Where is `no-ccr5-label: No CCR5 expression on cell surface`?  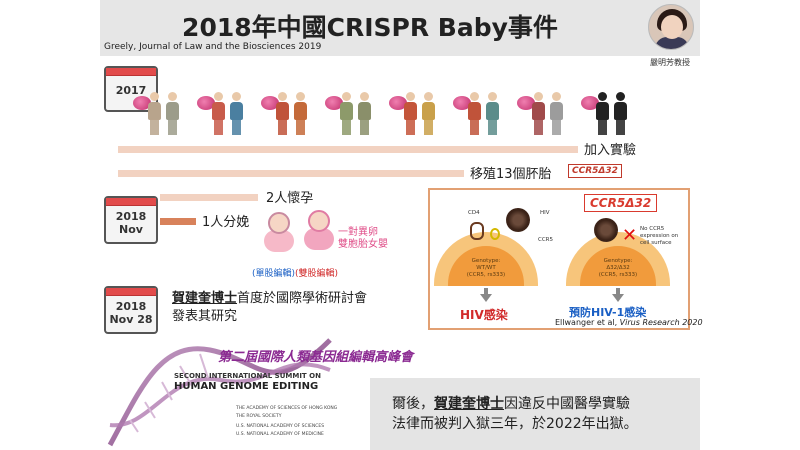 no-ccr5-label: No CCR5 expression on cell surface is located at coordinates (659, 236).